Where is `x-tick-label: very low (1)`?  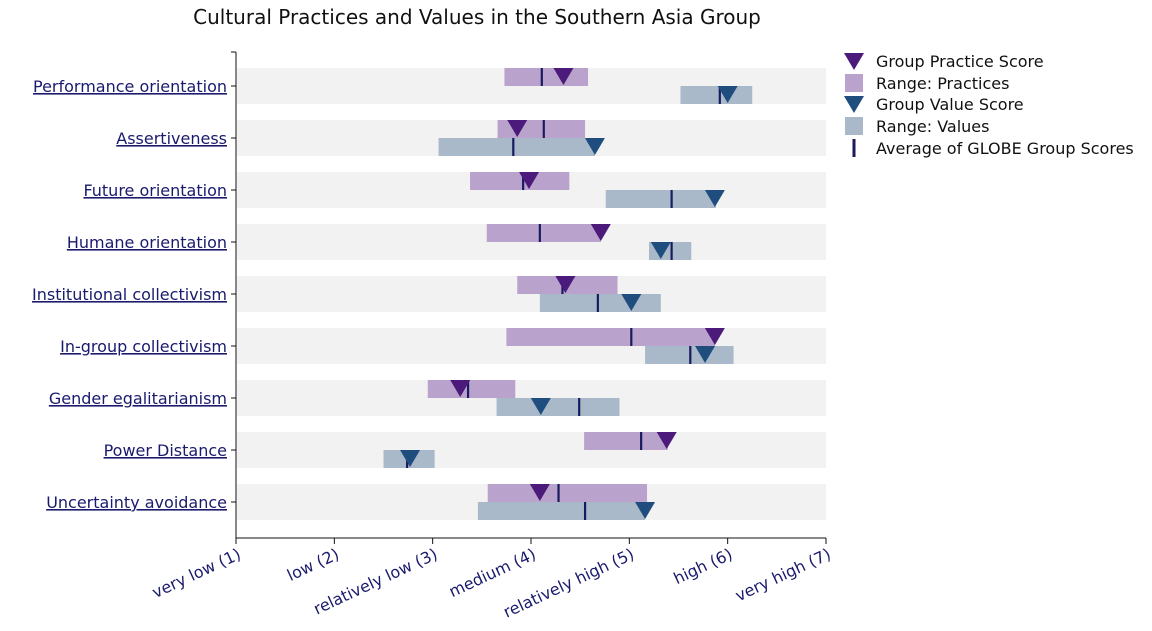 x-tick-label: very low (1) is located at coordinates (196, 573).